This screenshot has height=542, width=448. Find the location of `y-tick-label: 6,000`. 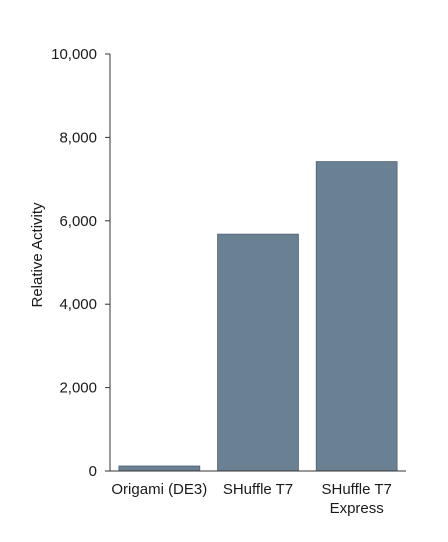

y-tick-label: 6,000 is located at coordinates (78, 221).